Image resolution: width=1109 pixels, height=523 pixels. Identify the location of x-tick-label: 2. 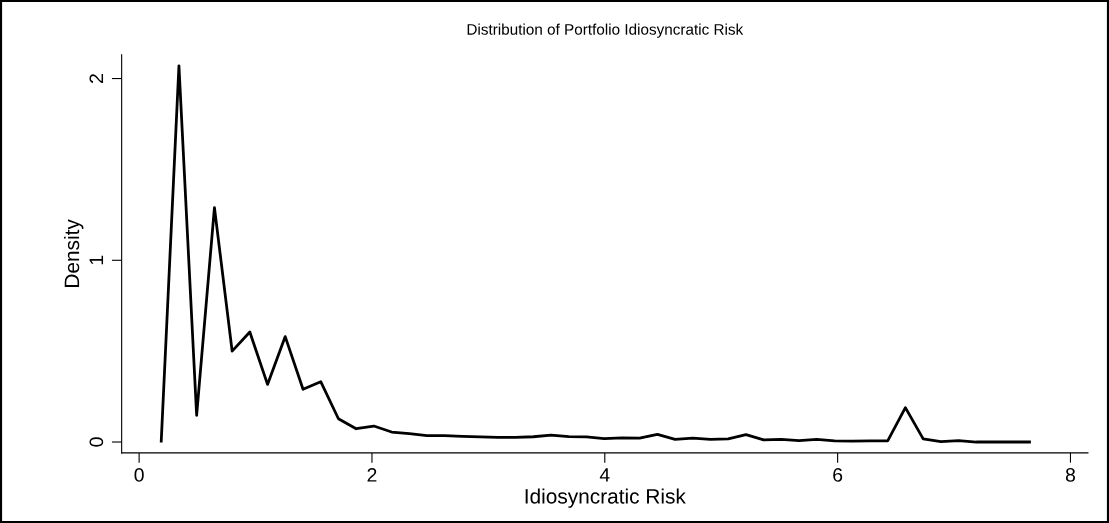
(372, 475).